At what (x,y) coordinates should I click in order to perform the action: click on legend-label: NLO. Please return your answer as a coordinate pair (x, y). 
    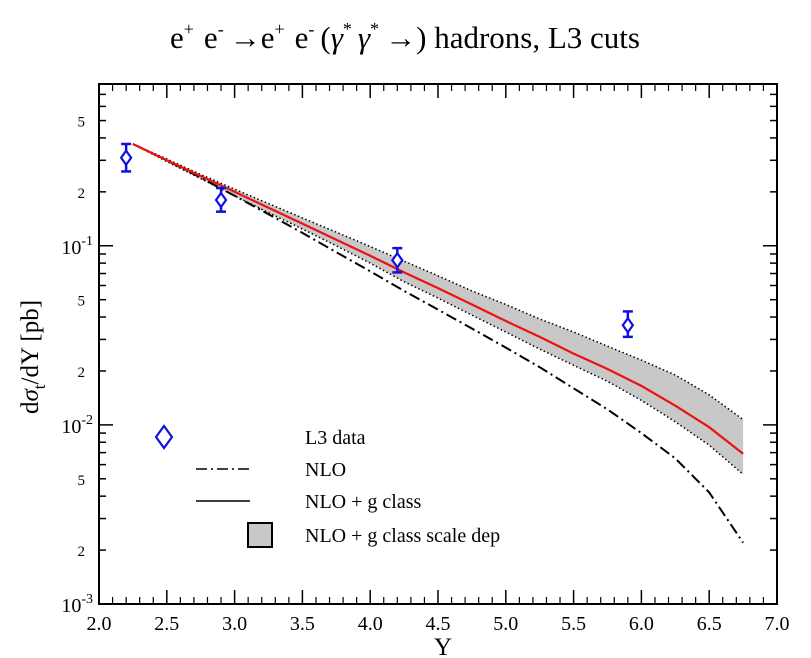
    Looking at the image, I should click on (325, 470).